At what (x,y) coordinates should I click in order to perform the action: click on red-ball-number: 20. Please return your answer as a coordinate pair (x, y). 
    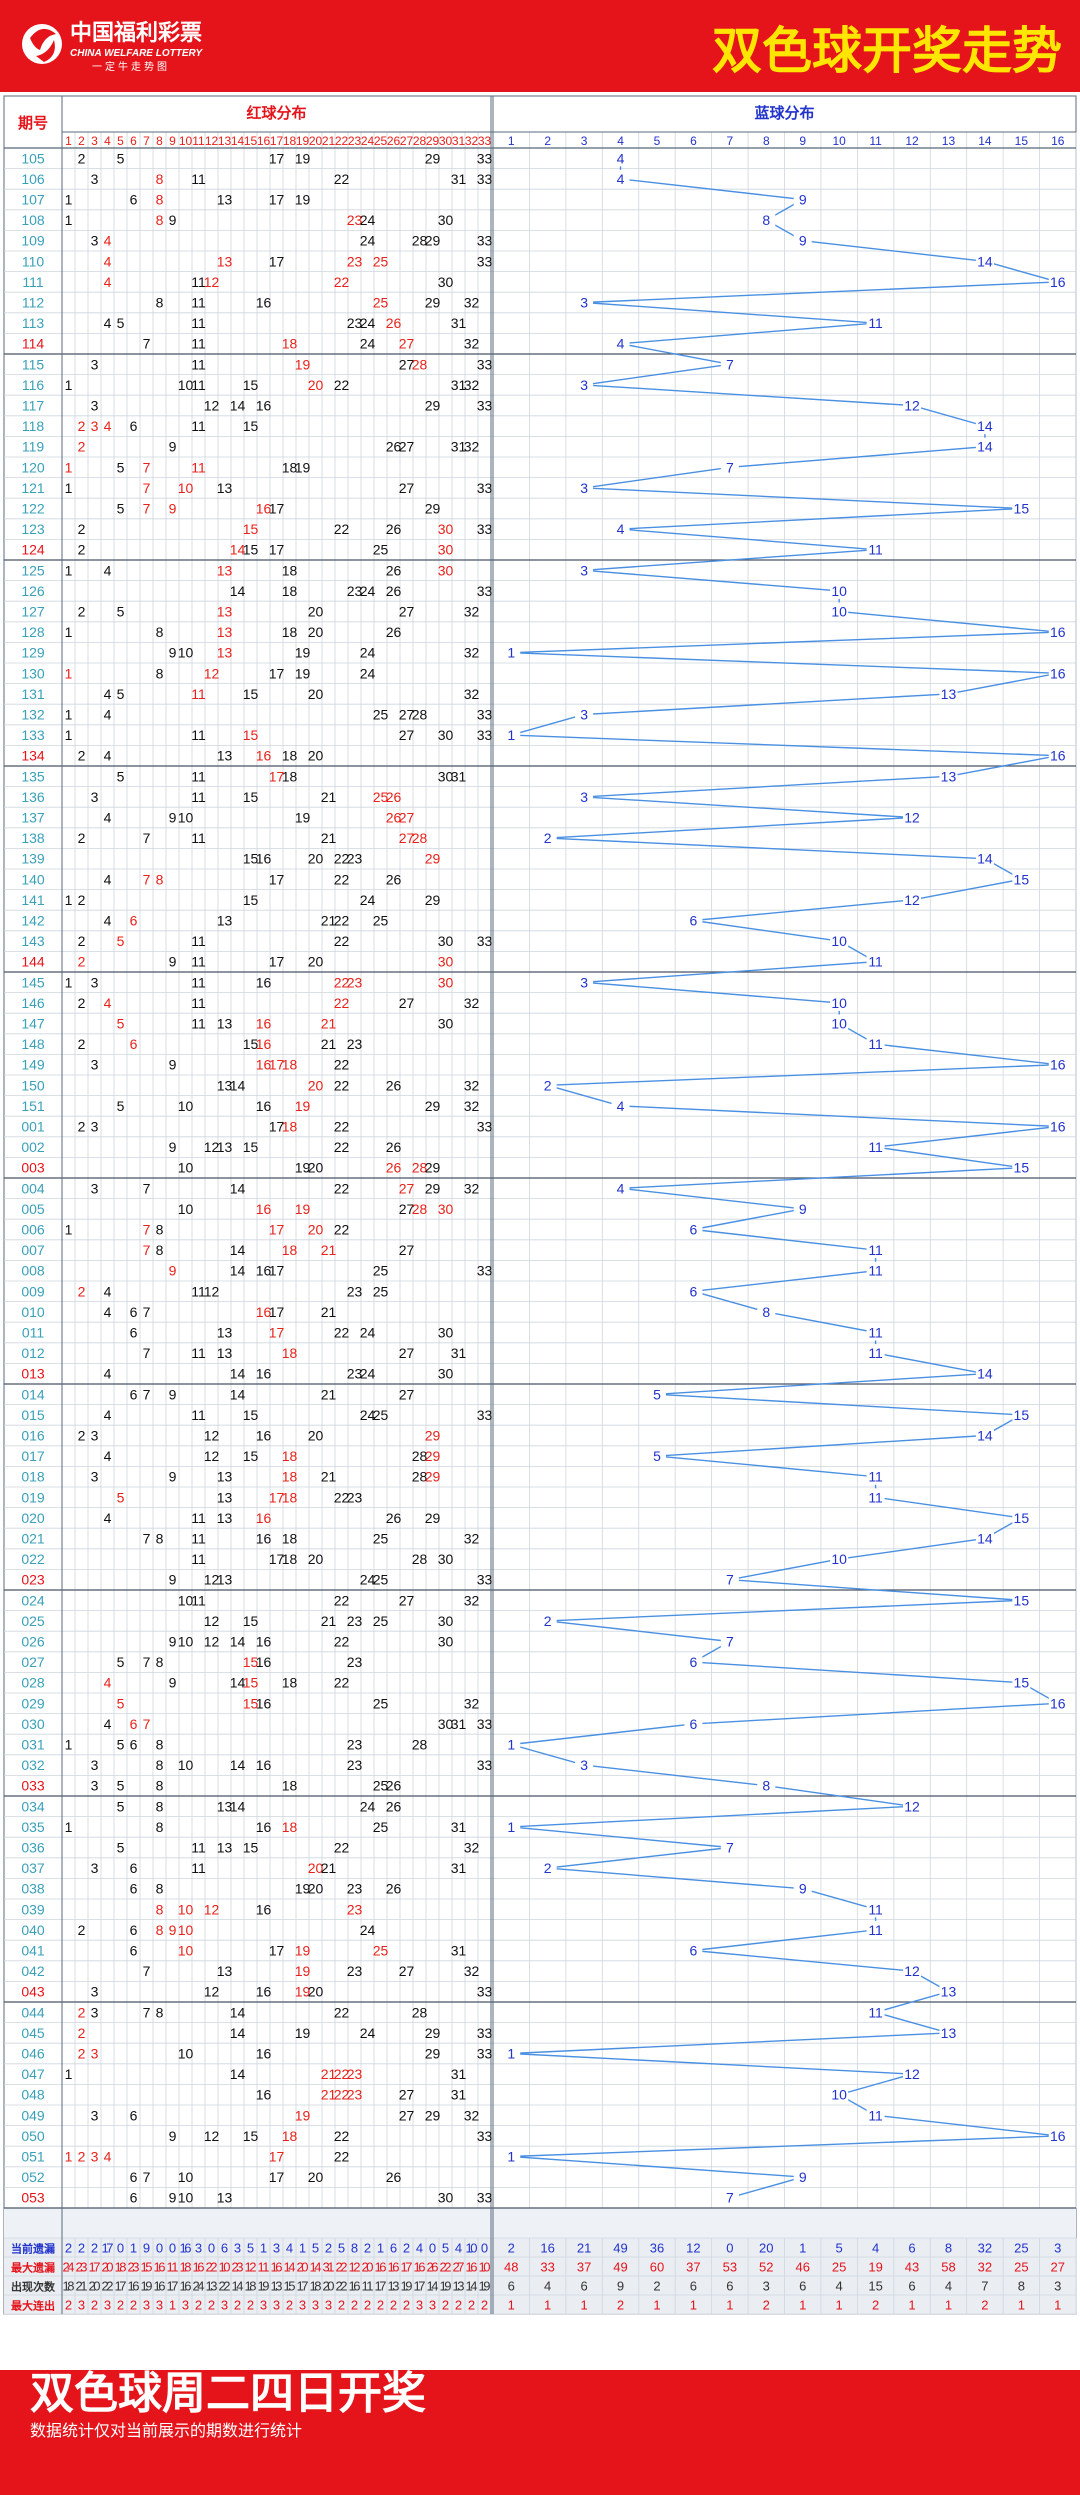
    Looking at the image, I should click on (316, 1992).